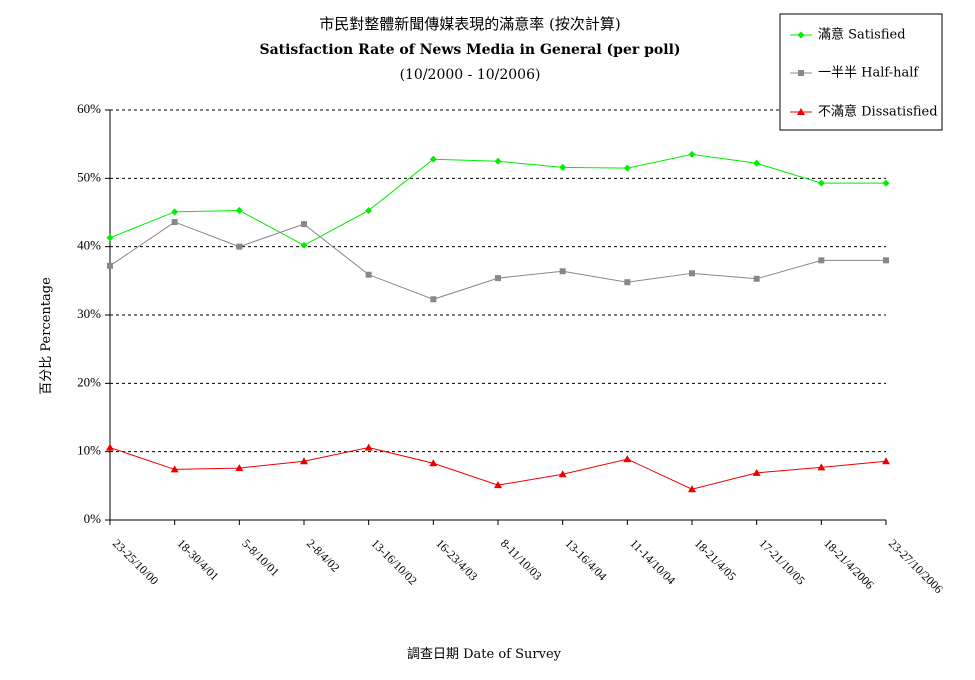  What do you see at coordinates (89, 450) in the screenshot?
I see `y-tick-label: 10%` at bounding box center [89, 450].